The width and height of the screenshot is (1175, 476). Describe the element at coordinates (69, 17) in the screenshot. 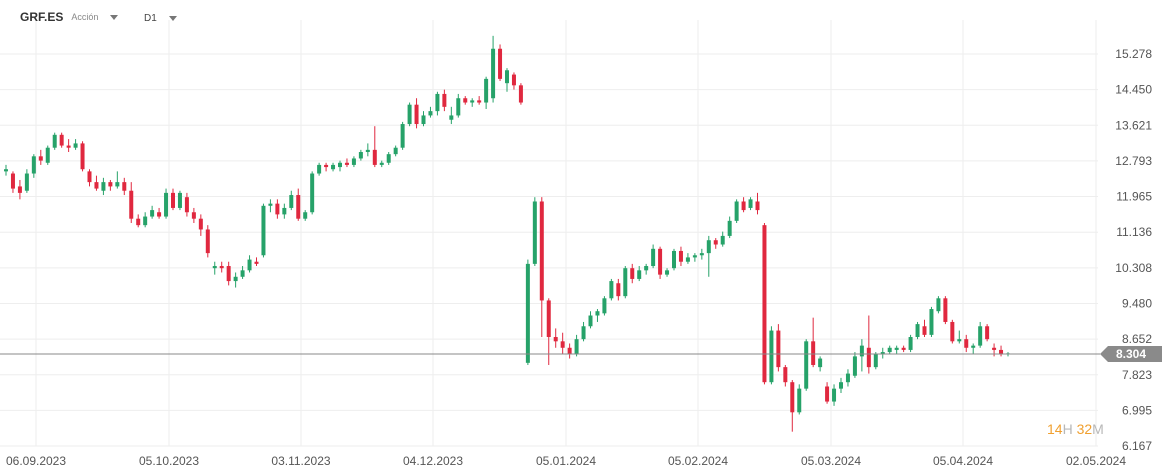

I see `symbol-selector: GRF.ES Acción` at that location.